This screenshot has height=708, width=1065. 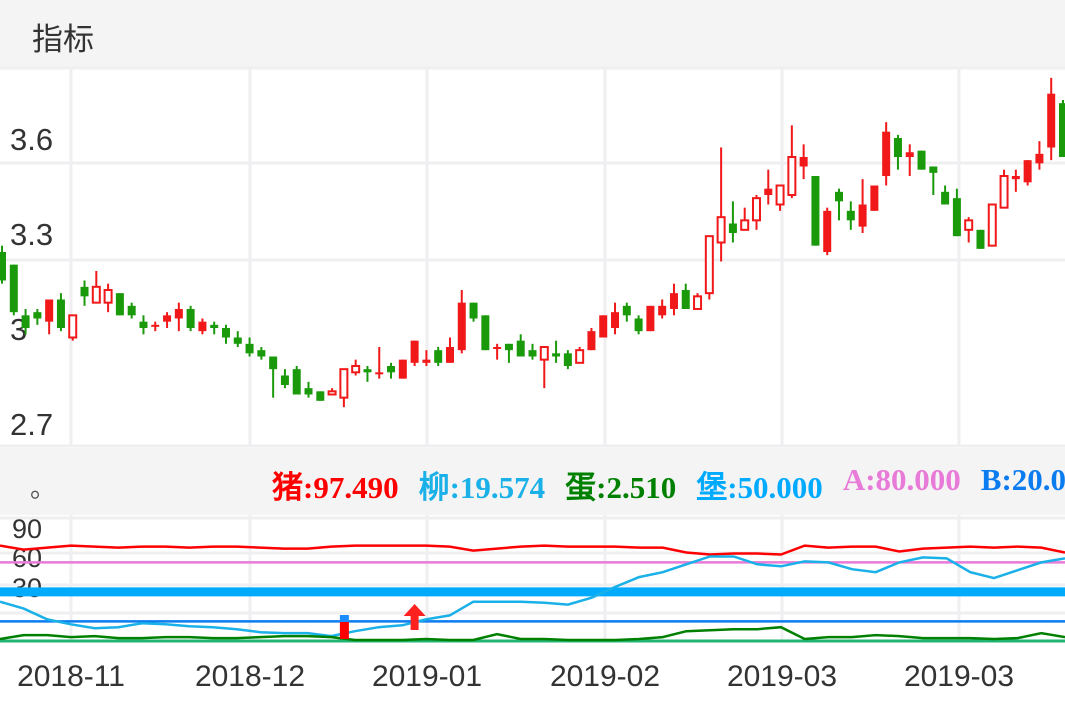 What do you see at coordinates (759, 487) in the screenshot?
I see `legend-item-bao: 堡:50.000` at bounding box center [759, 487].